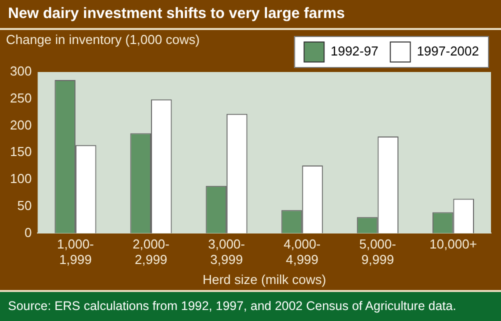 This screenshot has height=321, width=501. What do you see at coordinates (21, 71) in the screenshot?
I see `y-tick-label: 300` at bounding box center [21, 71].